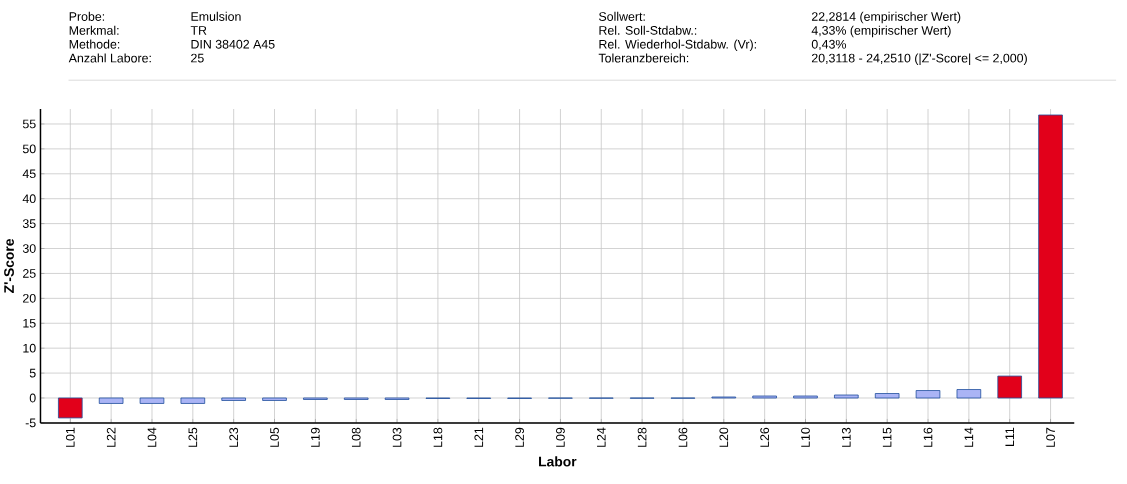 The image size is (1127, 484). Describe the element at coordinates (438, 437) in the screenshot. I see `x-tick-label: L18` at that location.